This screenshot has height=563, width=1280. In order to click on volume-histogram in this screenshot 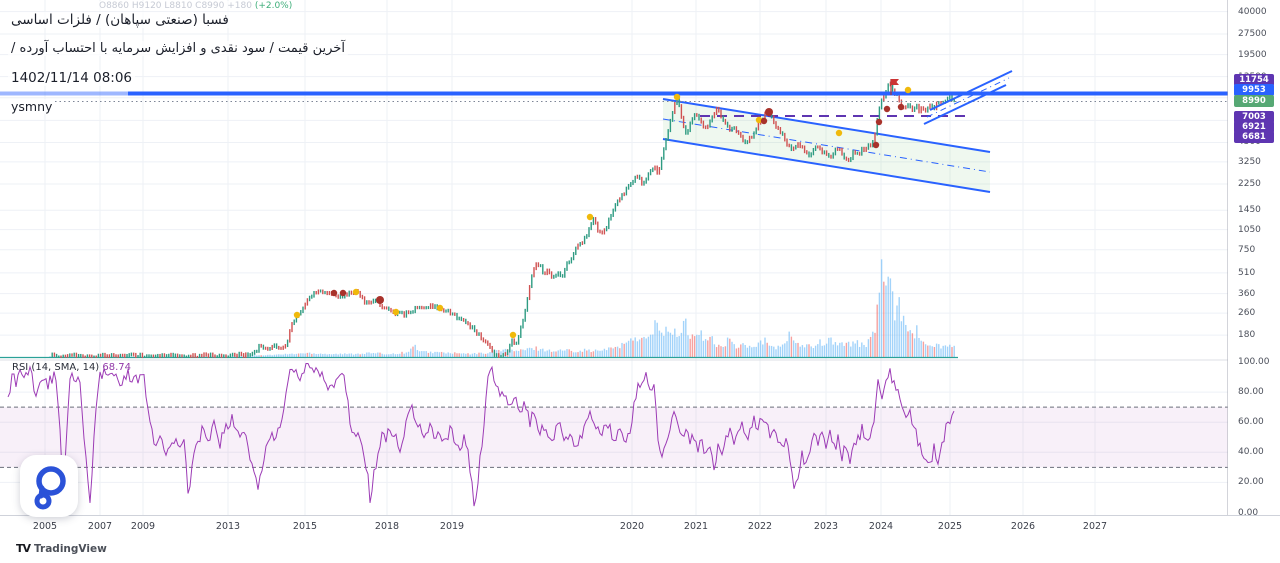, I will do `click(502, 308)`.